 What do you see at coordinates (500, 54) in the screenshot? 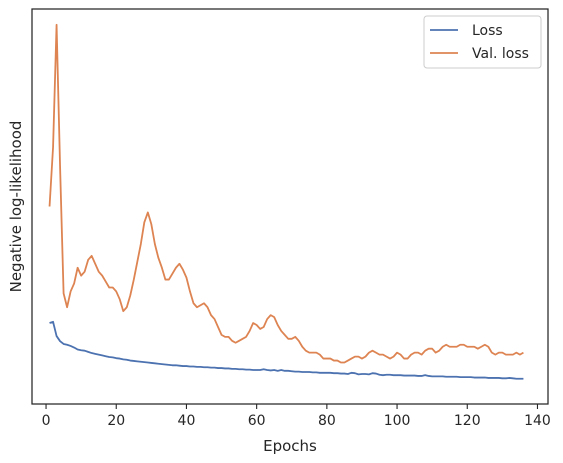
I see `legend-label-val-loss: Val. loss` at bounding box center [500, 54].